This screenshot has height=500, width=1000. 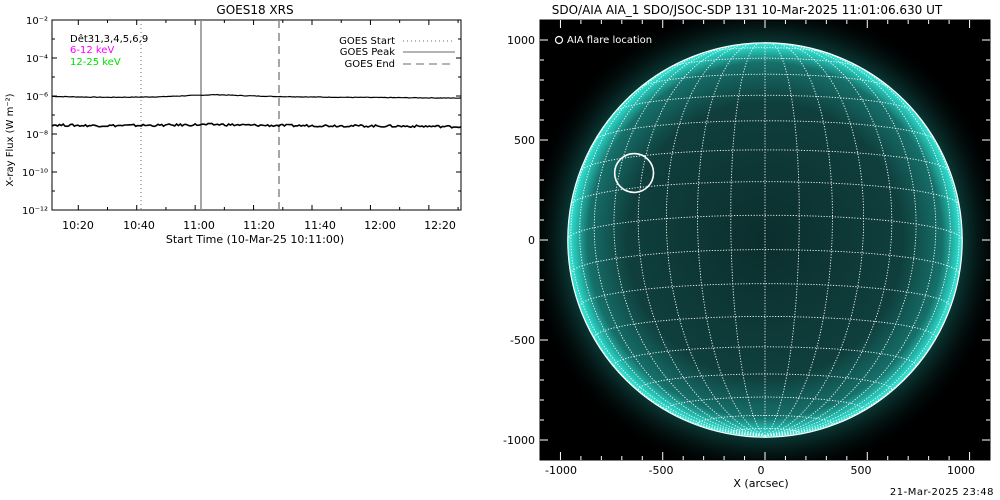 What do you see at coordinates (10, 139) in the screenshot?
I see `goes-y-axis-label: X-ray Flux (W m⁻²)` at bounding box center [10, 139].